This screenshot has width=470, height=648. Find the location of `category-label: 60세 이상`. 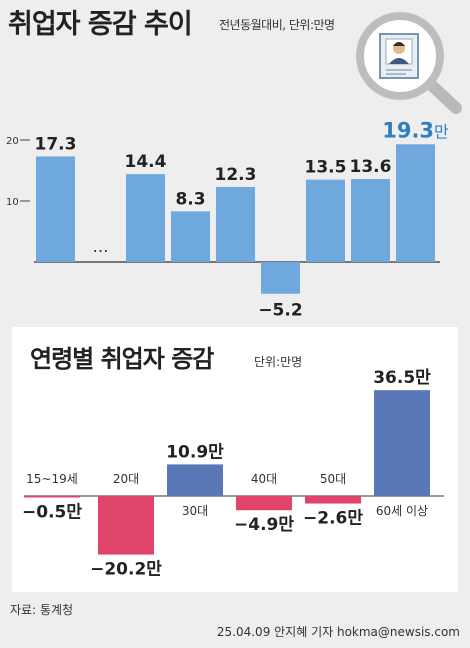

category-label: 60세 이상 is located at coordinates (402, 511).